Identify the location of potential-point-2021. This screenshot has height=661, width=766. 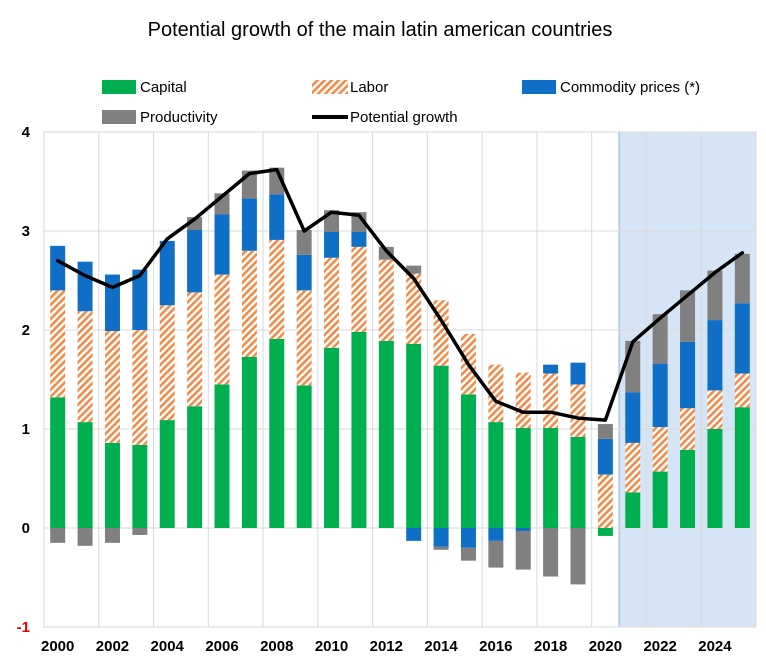
(633, 342).